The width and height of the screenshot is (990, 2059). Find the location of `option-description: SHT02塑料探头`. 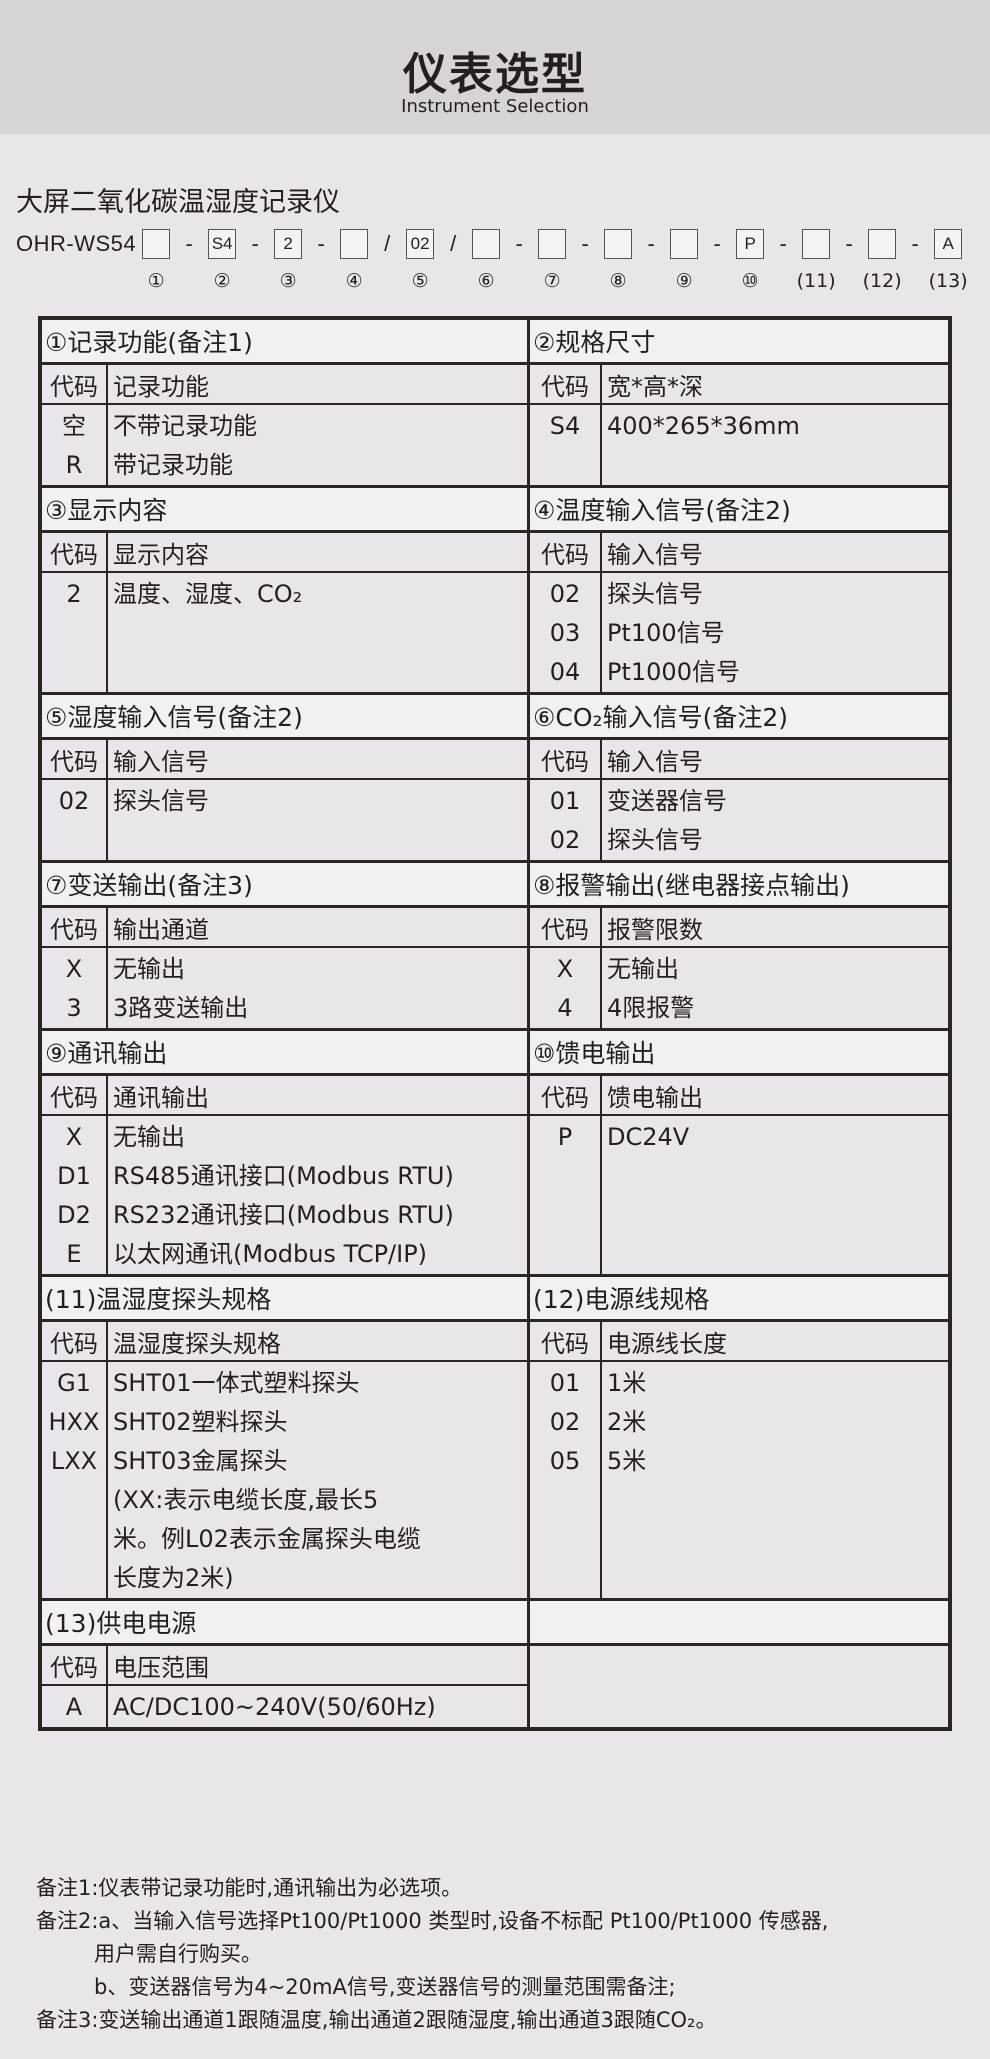

option-description: SHT02塑料探头 is located at coordinates (200, 1422).